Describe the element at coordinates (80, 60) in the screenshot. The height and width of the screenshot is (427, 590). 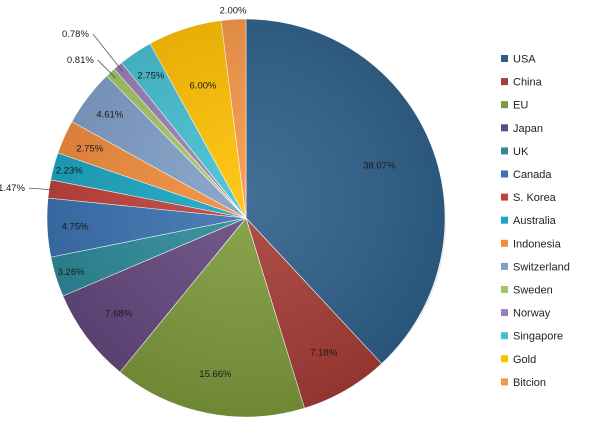
I see `slice-value-label-sweden: 0.81%` at that location.